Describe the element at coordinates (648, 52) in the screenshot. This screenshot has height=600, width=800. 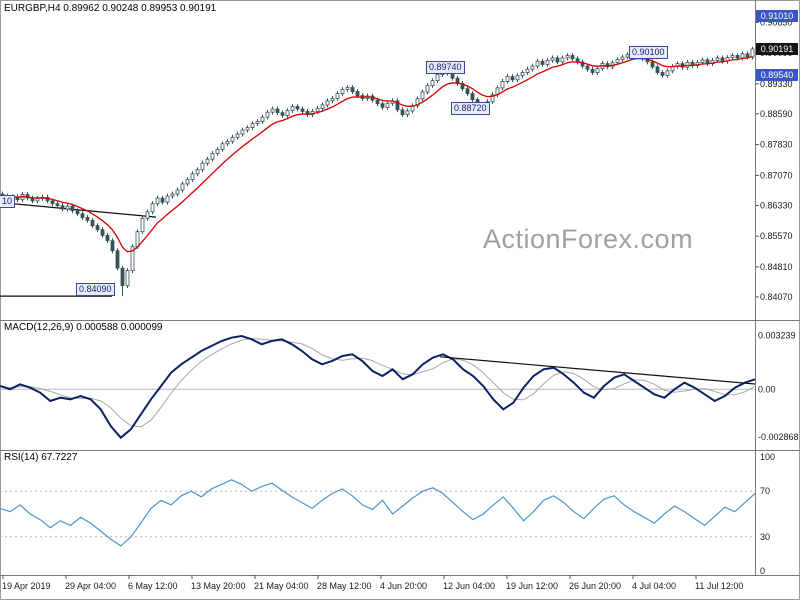
I see `annotation-peak-0-90100: 0.90100` at that location.